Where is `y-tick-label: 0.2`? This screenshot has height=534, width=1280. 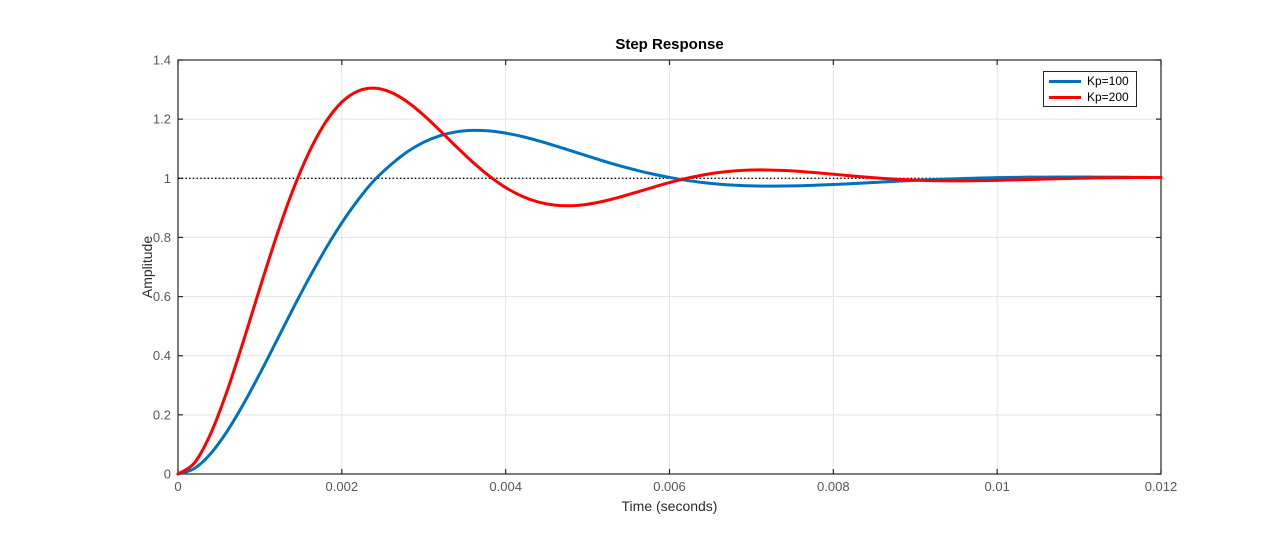
y-tick-label: 0.2 is located at coordinates (162, 414).